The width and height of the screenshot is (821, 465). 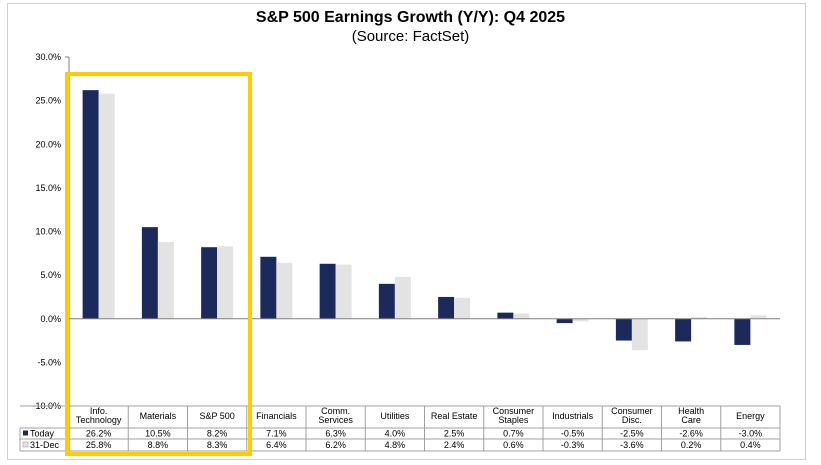 What do you see at coordinates (395, 434) in the screenshot?
I see `data-label: 4.0%` at bounding box center [395, 434].